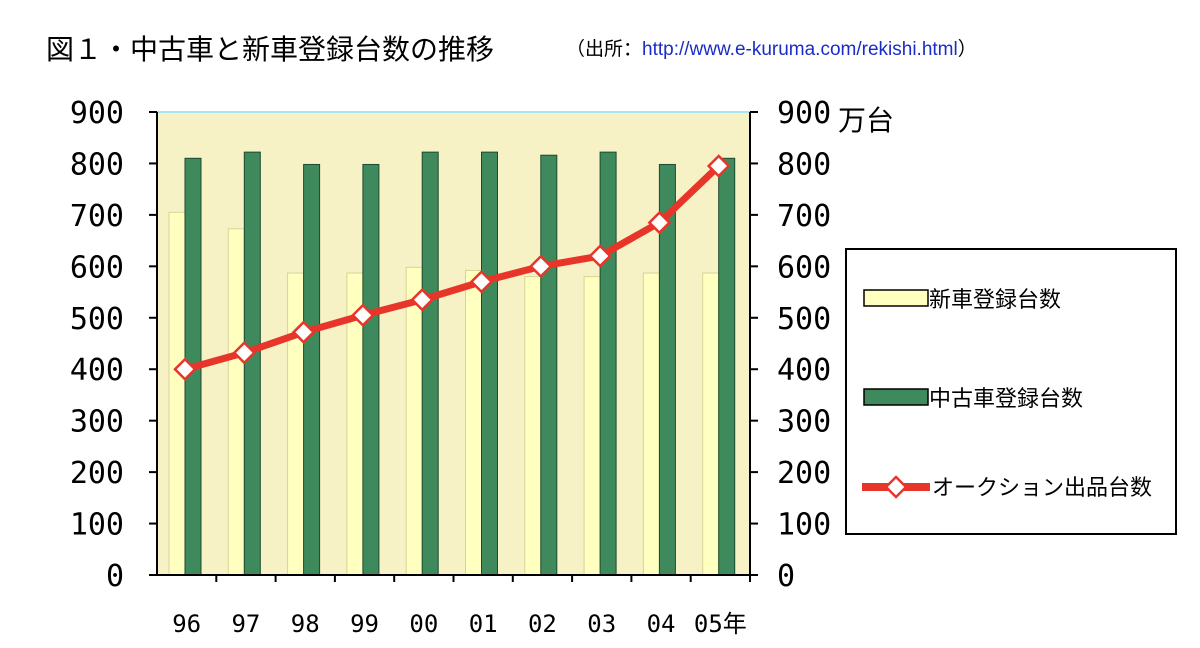 The width and height of the screenshot is (1200, 648). What do you see at coordinates (790, 345) in the screenshot?
I see `y-axis-right-ticks: 0 100 200 300 400 500 600 700 800 900` at bounding box center [790, 345].